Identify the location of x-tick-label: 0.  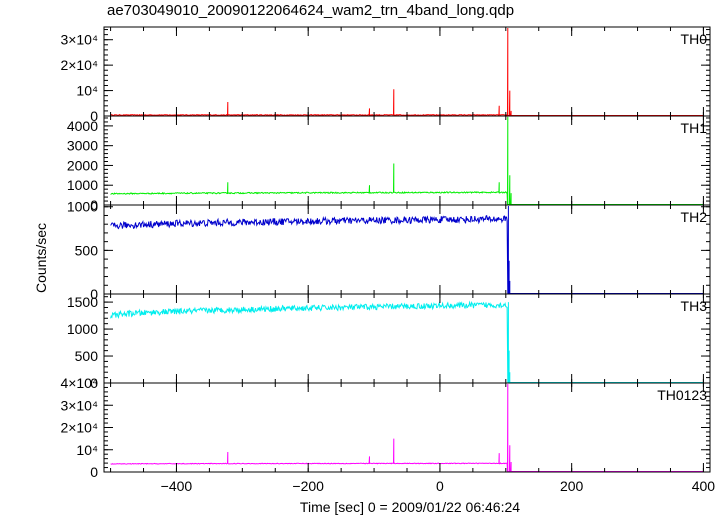
(440, 486).